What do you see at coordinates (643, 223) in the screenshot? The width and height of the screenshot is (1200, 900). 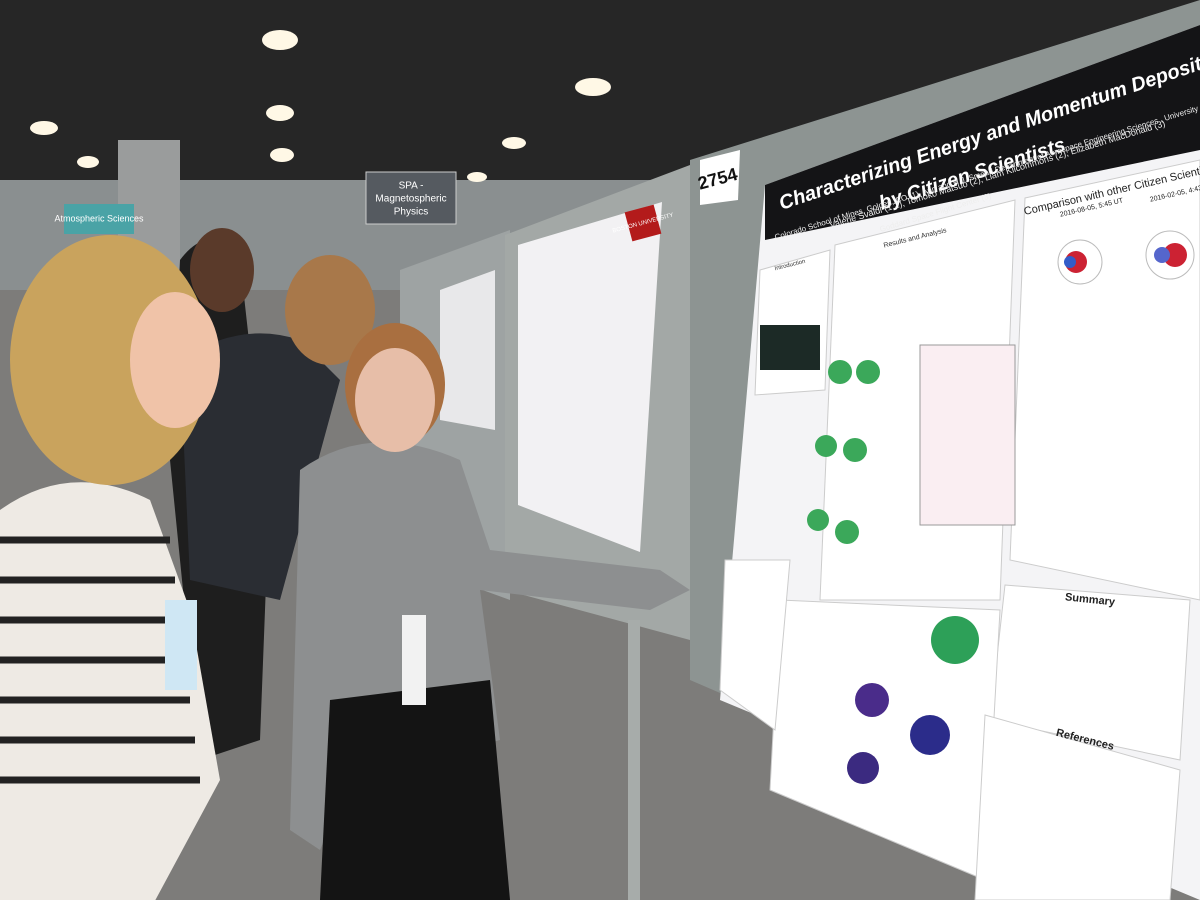 I see `logo` at bounding box center [643, 223].